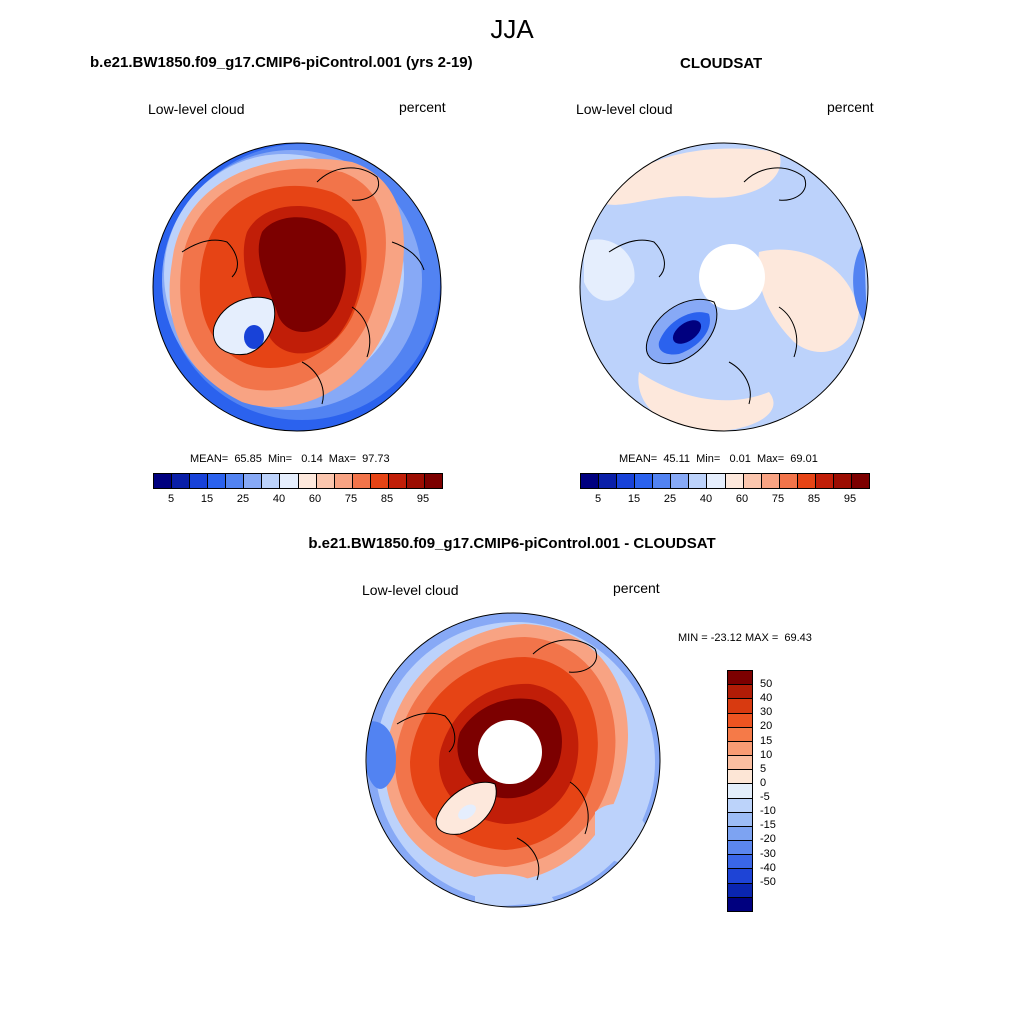 This screenshot has width=1024, height=1024. Describe the element at coordinates (850, 107) in the screenshot. I see `obs-units-label: percent` at that location.